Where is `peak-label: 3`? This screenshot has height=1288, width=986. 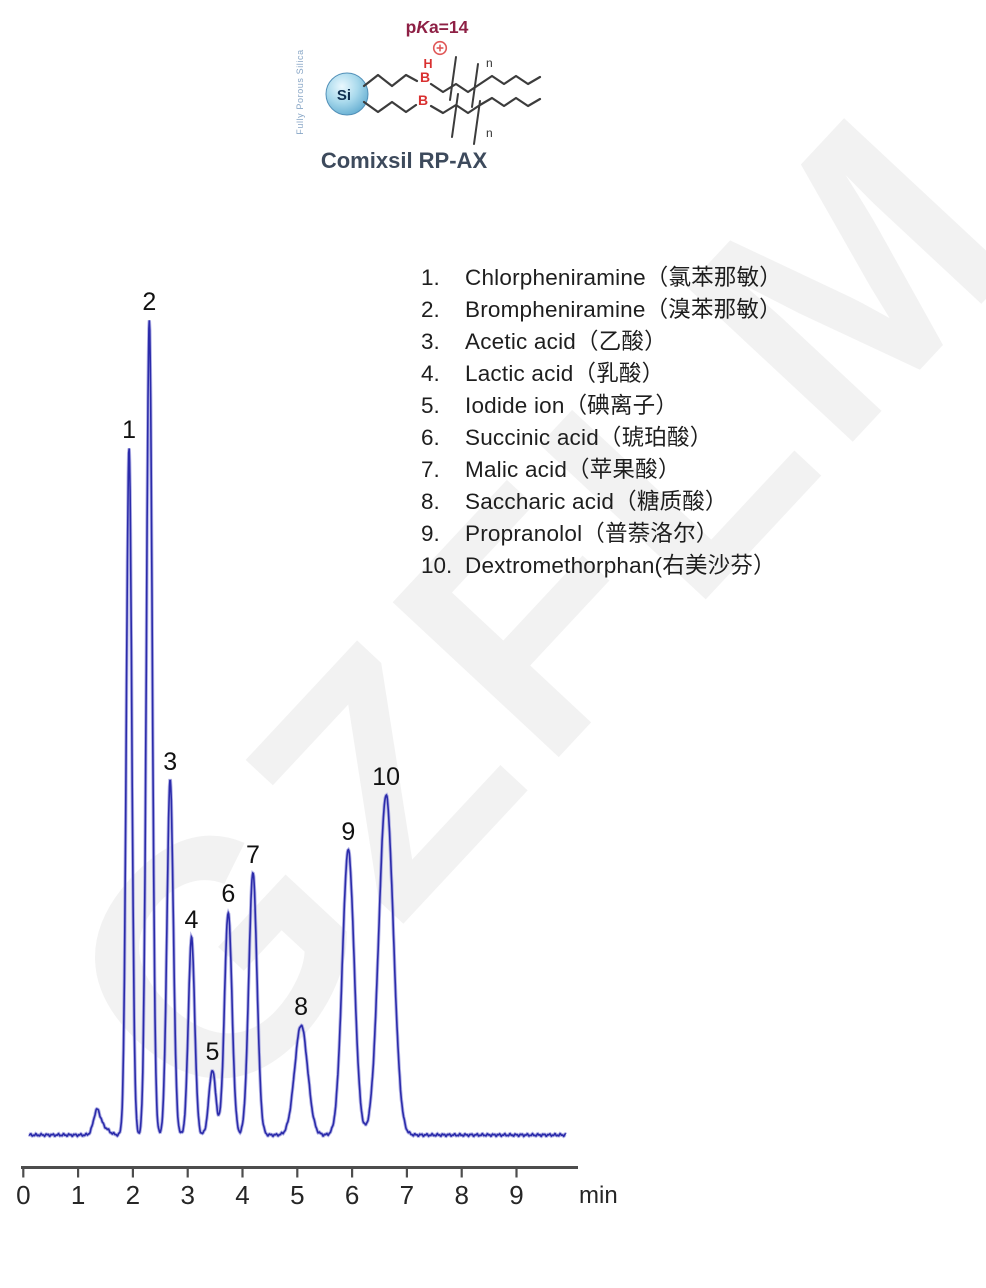 peak-label: 3 is located at coordinates (170, 762).